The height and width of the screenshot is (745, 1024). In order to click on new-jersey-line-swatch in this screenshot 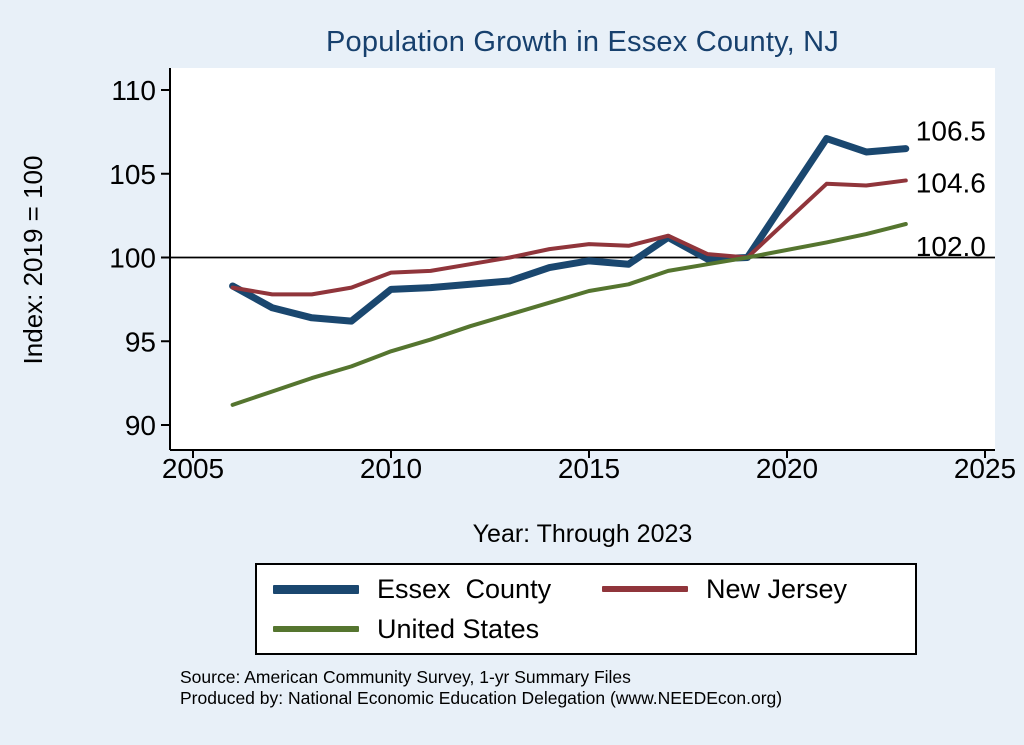, I will do `click(645, 589)`.